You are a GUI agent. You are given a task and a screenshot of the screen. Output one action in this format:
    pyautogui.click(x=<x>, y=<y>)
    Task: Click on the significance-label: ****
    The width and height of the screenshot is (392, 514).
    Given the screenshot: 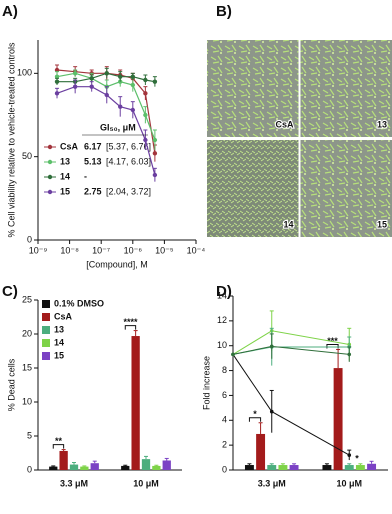 What is the action you would take?
    pyautogui.click(x=130, y=322)
    